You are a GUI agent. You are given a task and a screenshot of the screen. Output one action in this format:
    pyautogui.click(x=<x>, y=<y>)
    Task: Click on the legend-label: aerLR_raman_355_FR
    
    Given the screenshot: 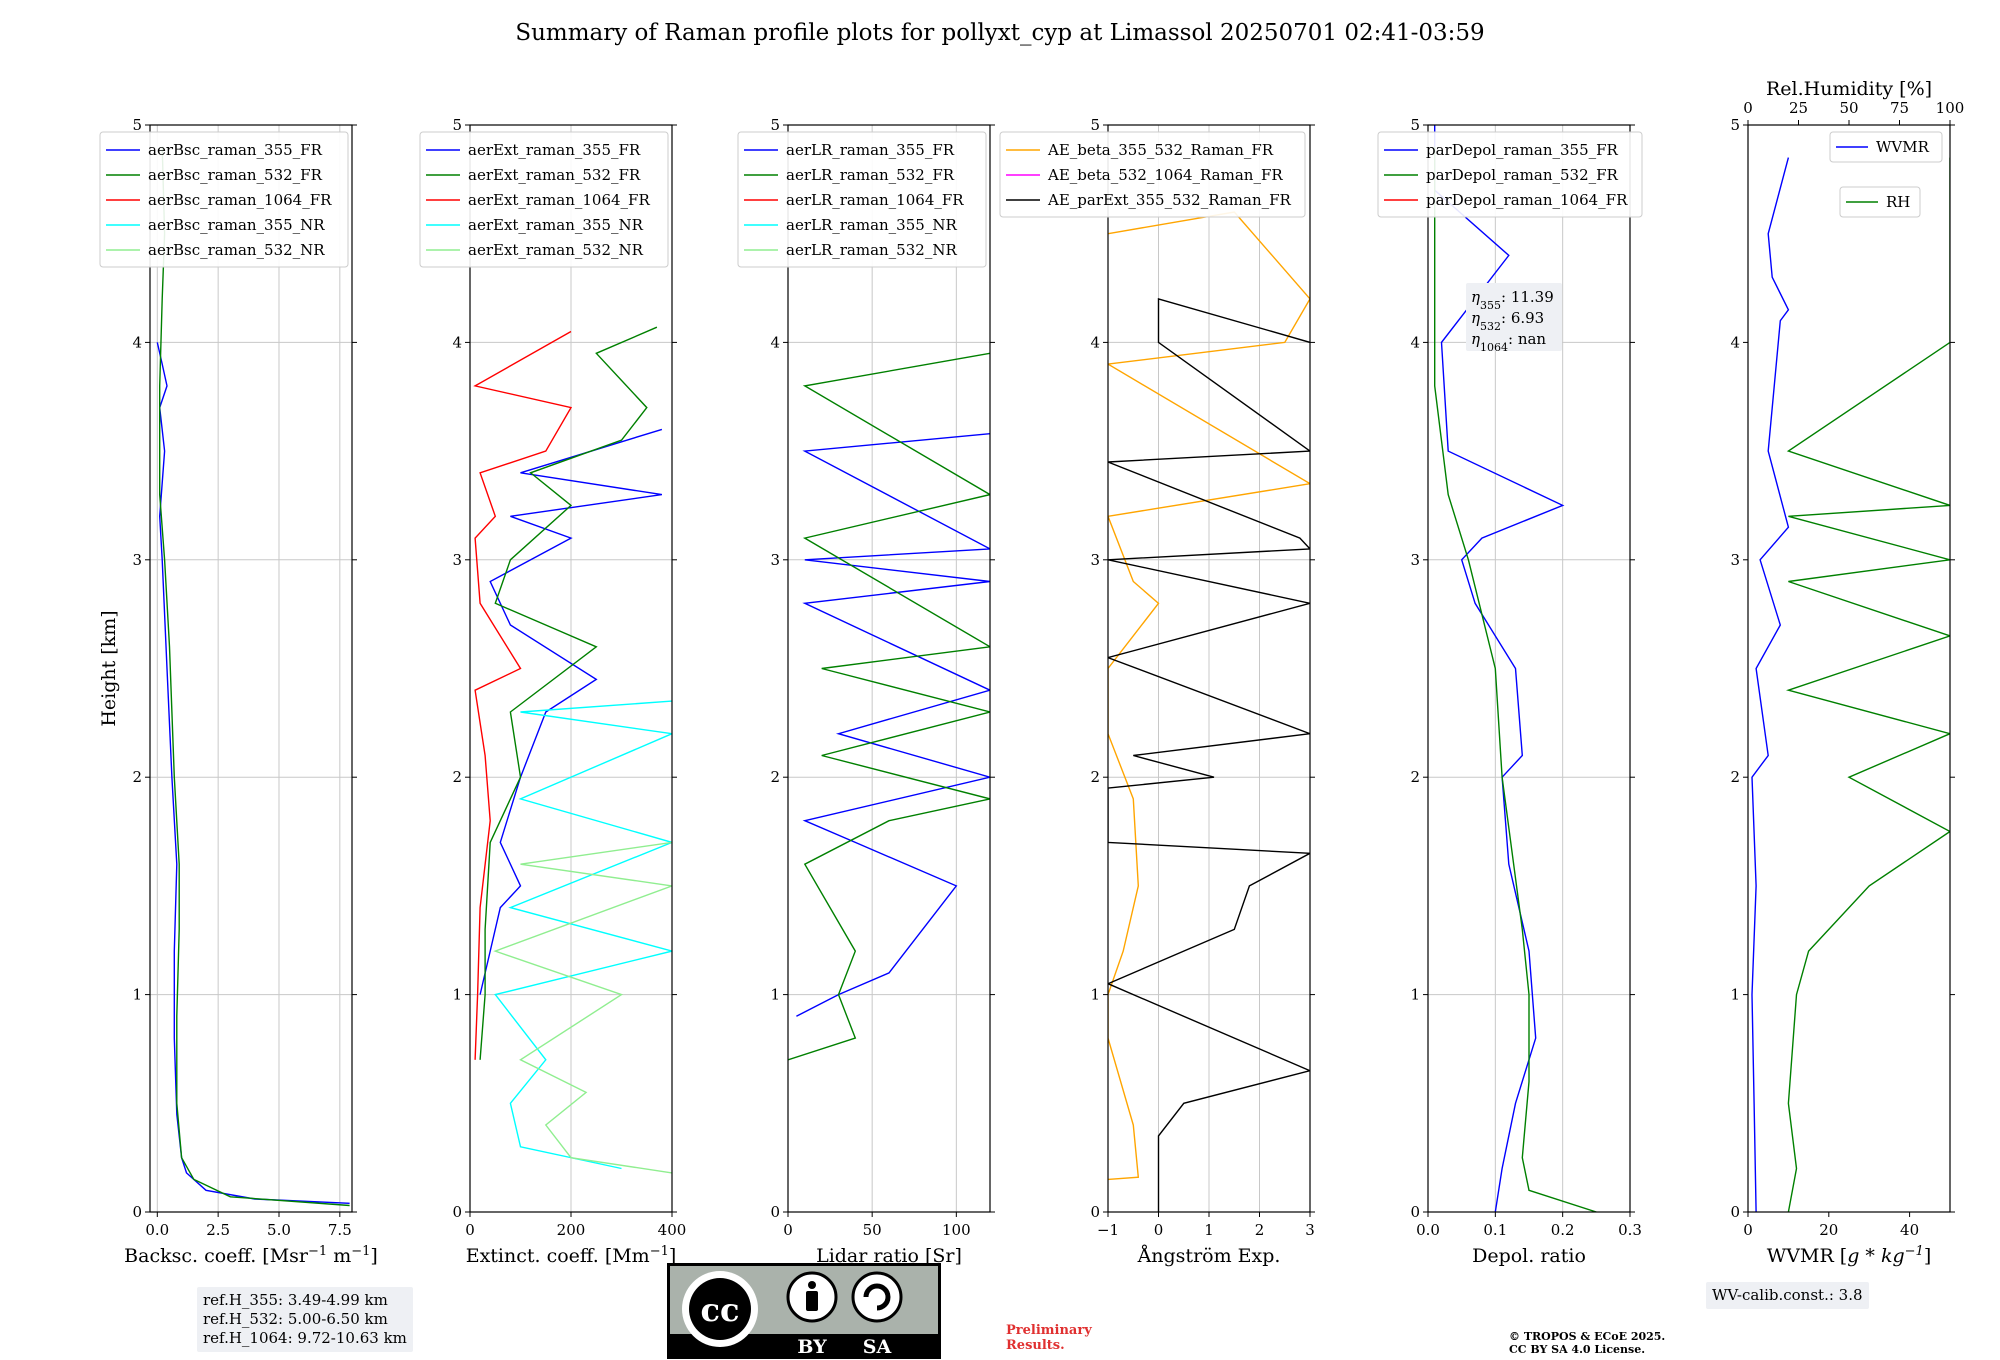 What is the action you would take?
    pyautogui.click(x=870, y=150)
    